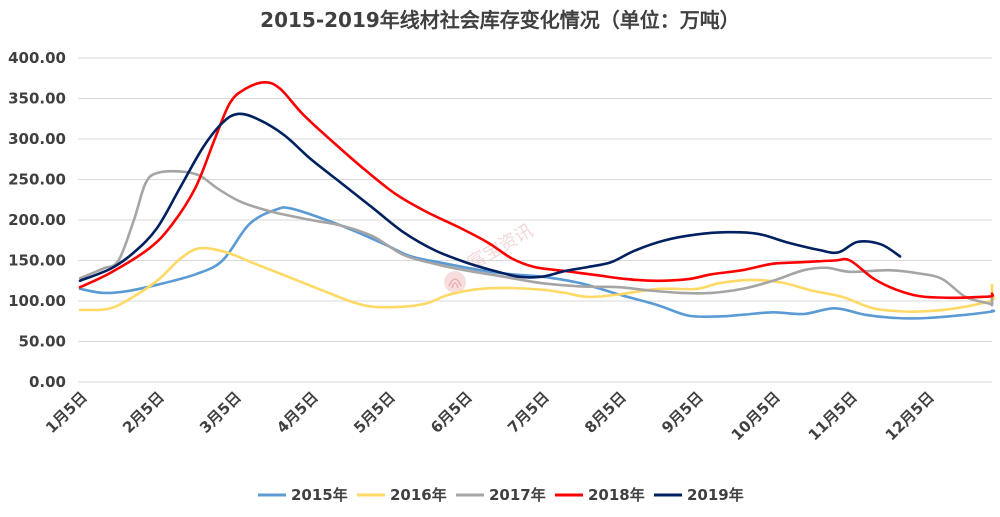 The image size is (1000, 517). I want to click on legend-item-2015年: 2015年, so click(303, 495).